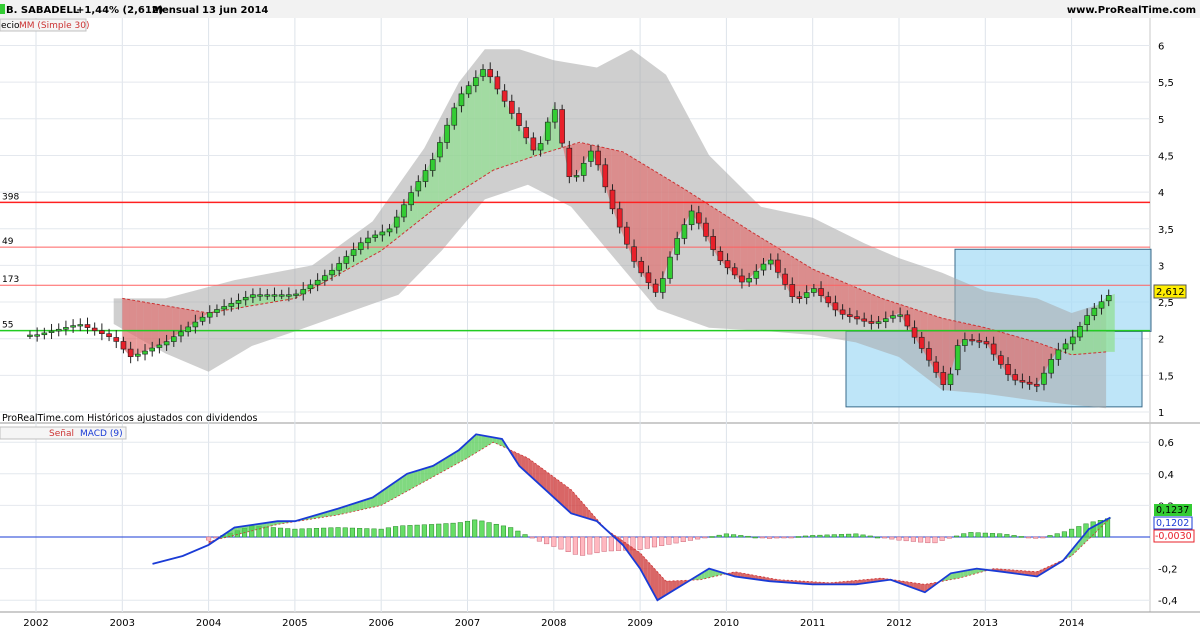 The image size is (1200, 630). Describe the element at coordinates (7, 326) in the screenshot. I see `level-label: 55` at that location.